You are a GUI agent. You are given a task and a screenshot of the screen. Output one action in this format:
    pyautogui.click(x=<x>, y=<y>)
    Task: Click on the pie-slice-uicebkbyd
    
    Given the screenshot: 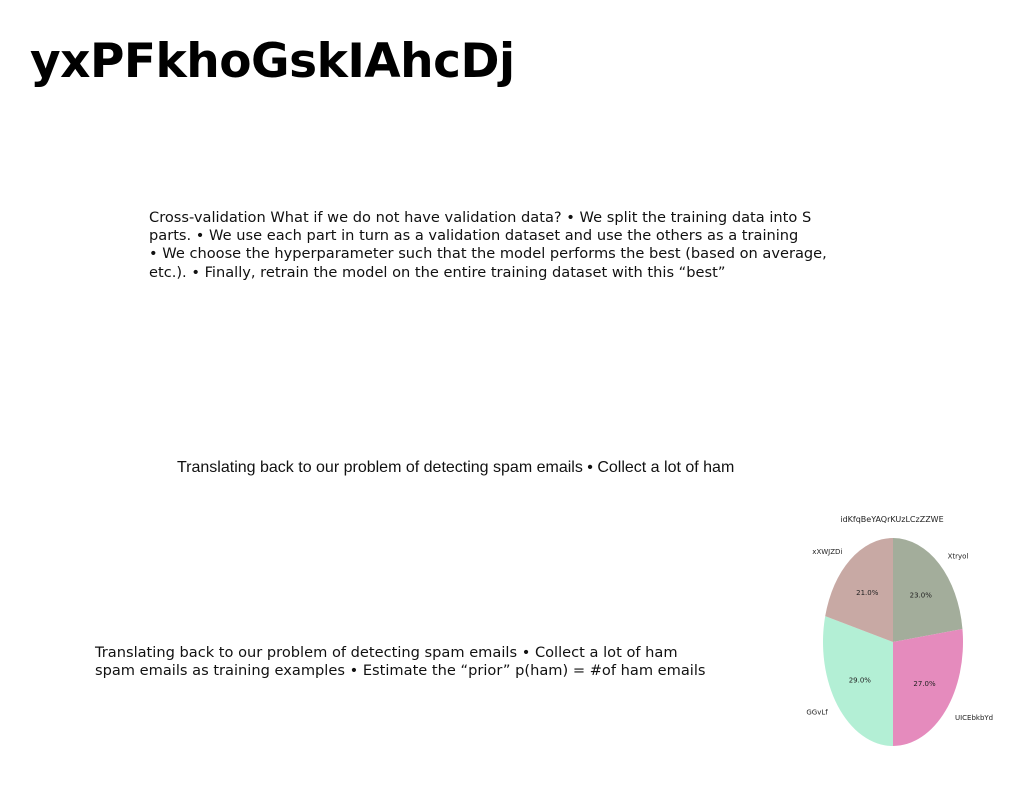 What is the action you would take?
    pyautogui.click(x=928, y=687)
    